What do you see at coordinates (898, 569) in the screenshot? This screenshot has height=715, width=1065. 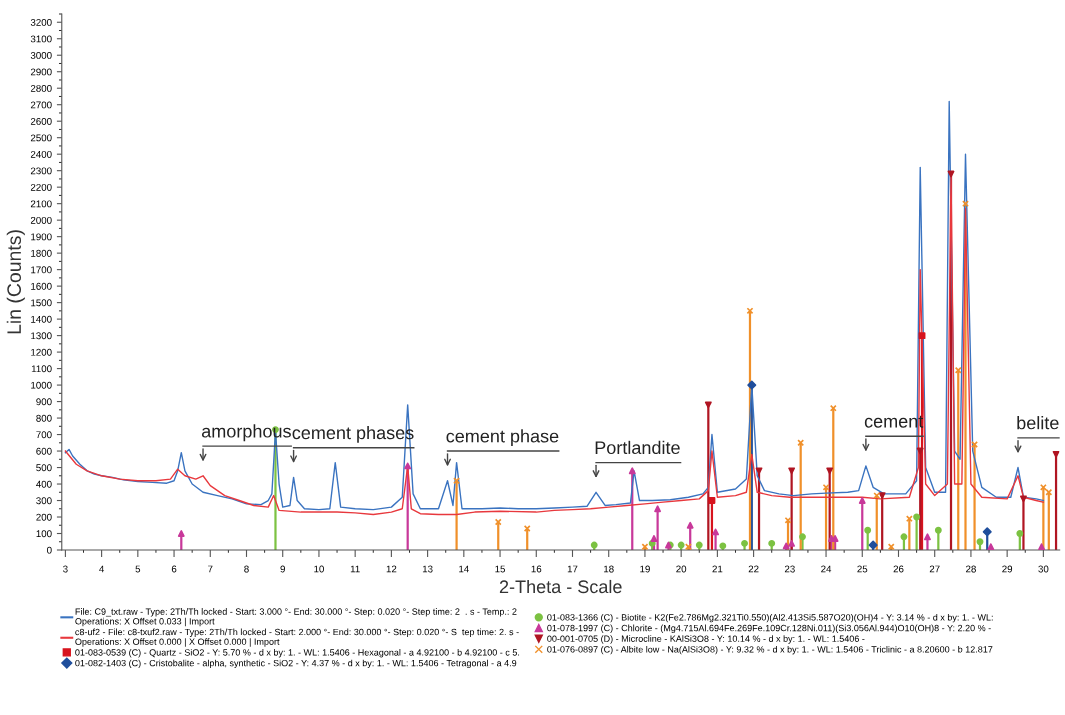 I see `x-tick-label: 26` at bounding box center [898, 569].